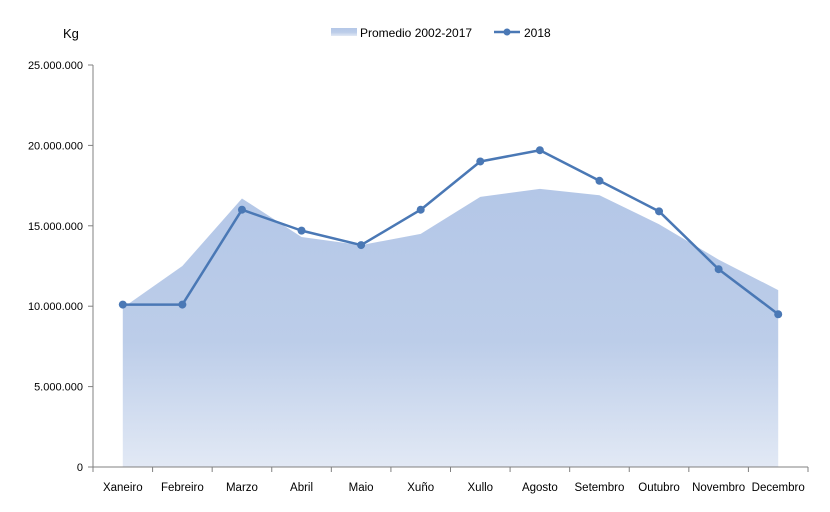  I want to click on y-tick-label: 5.000.000, so click(58, 388).